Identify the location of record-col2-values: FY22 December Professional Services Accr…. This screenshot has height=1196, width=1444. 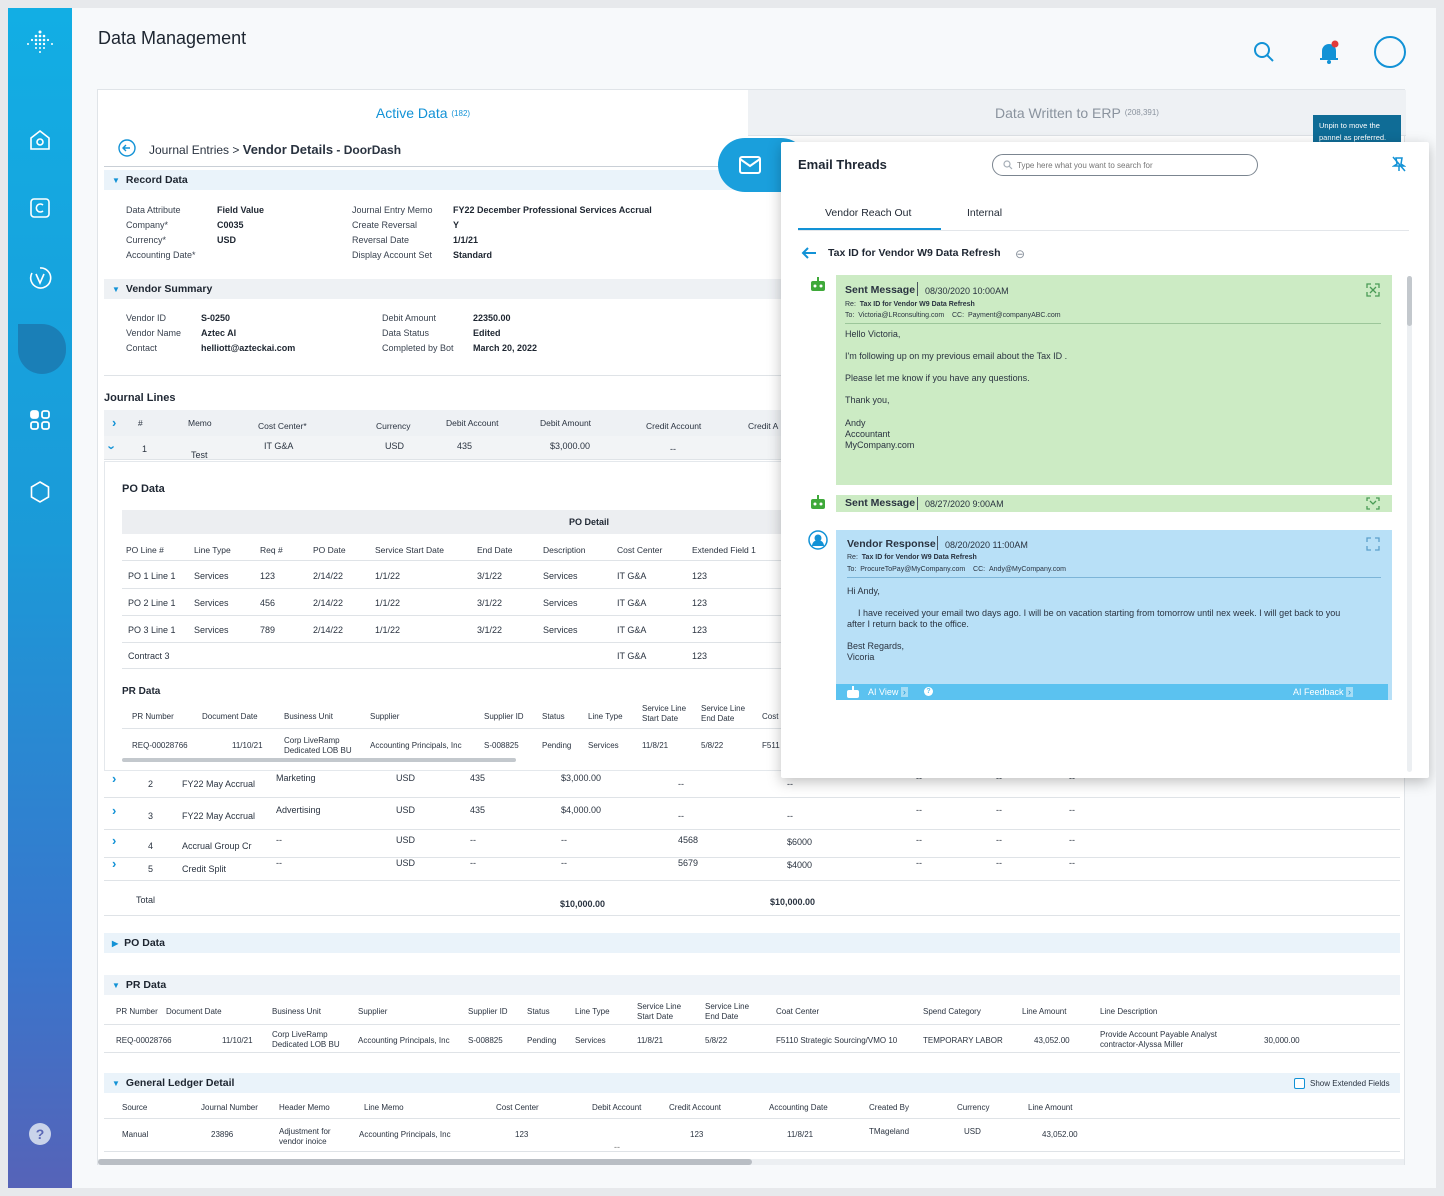
(552, 233).